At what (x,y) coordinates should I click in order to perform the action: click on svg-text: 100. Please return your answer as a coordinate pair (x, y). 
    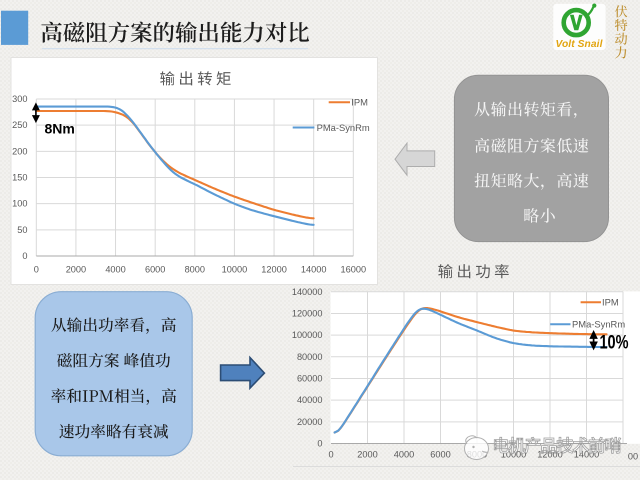
    Looking at the image, I should click on (19, 204).